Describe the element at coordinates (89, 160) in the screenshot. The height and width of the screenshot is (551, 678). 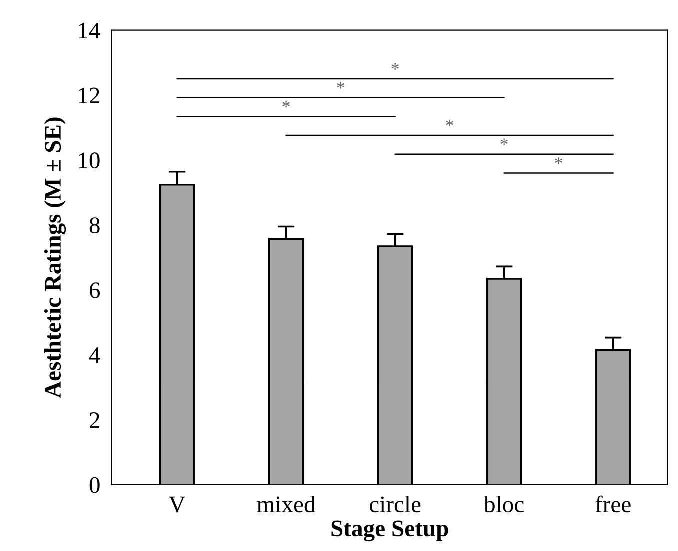
I see `y-tick-label: 10` at that location.